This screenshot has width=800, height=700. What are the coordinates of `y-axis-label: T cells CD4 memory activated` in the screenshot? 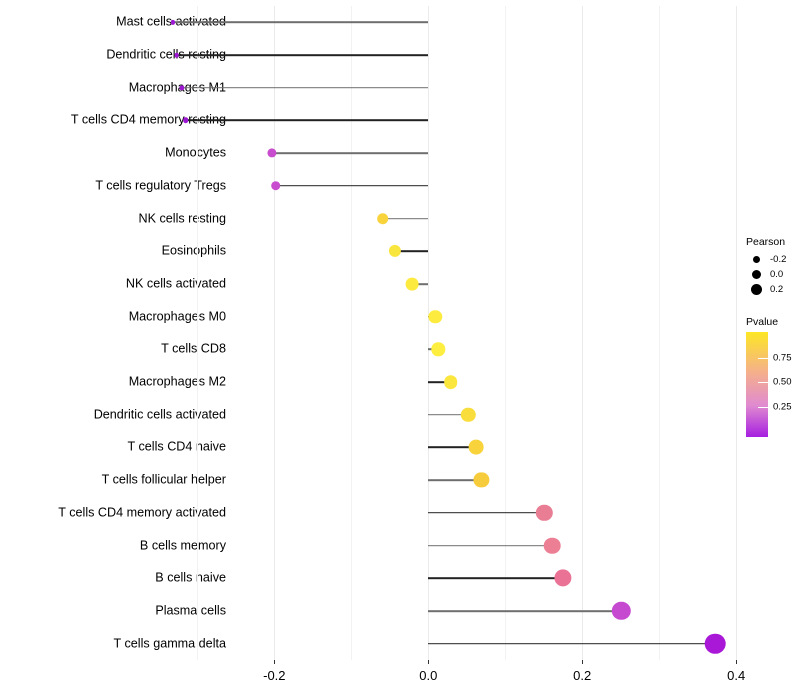 It's located at (142, 512).